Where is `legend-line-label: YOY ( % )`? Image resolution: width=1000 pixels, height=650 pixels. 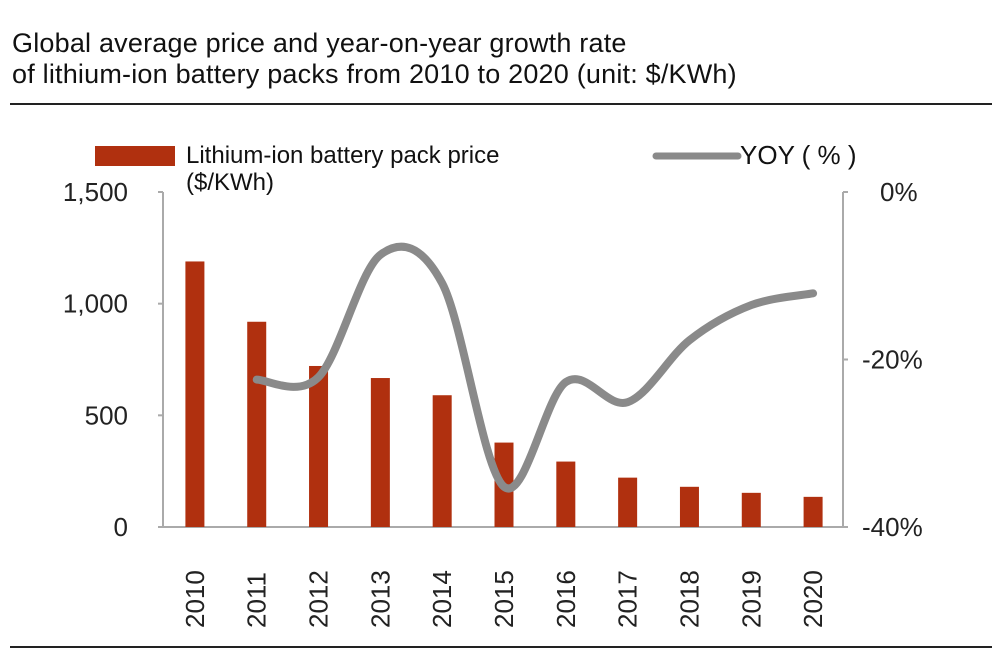
legend-line-label: YOY ( % ) is located at coordinates (798, 155).